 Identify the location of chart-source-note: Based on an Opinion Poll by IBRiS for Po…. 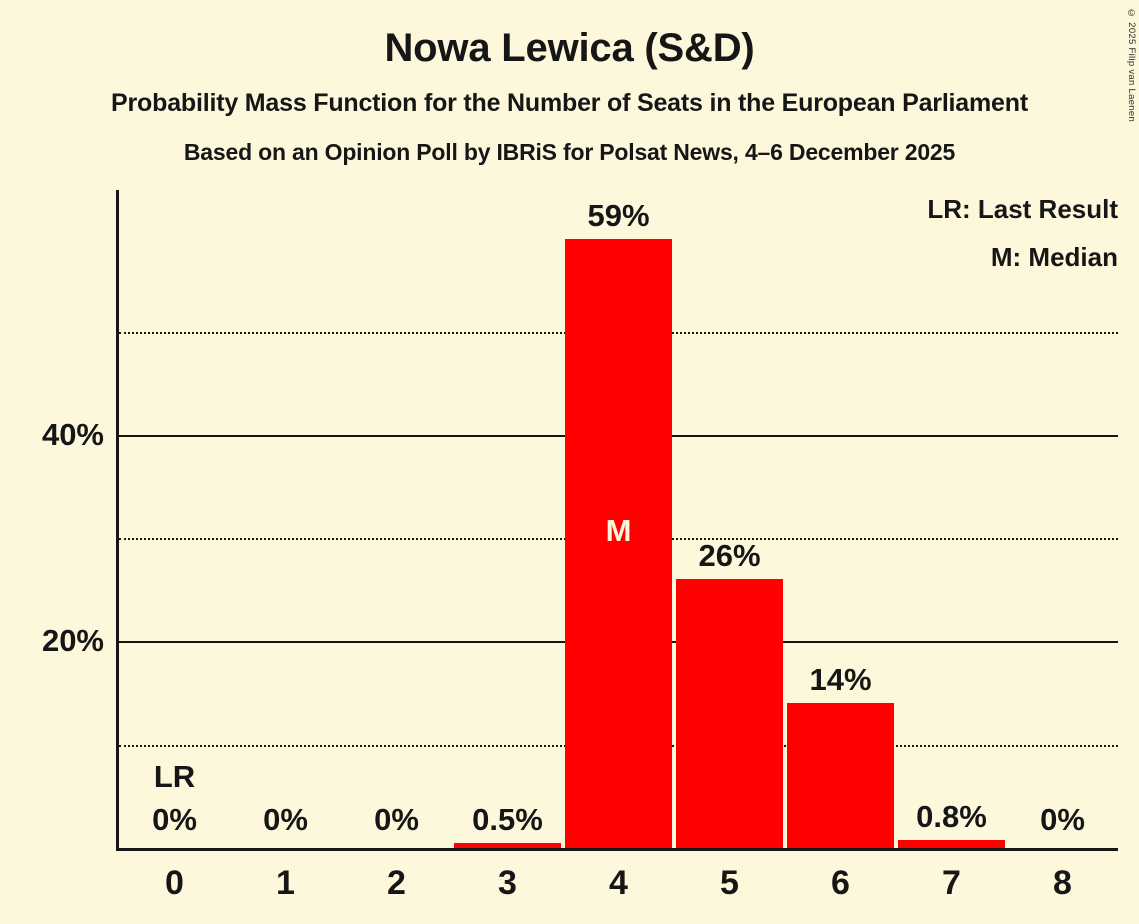
(569, 152).